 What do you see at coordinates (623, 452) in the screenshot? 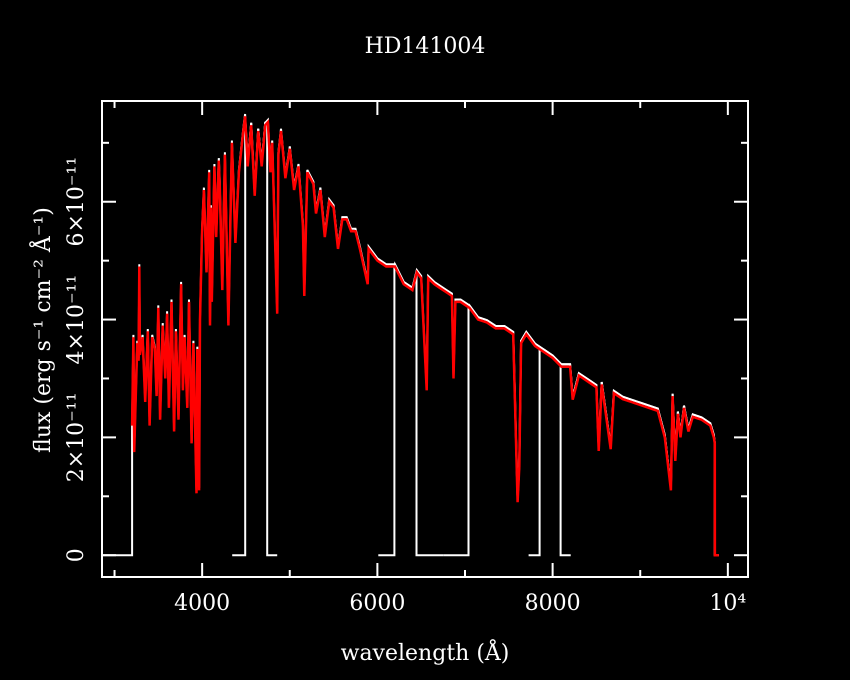
I see `white-spectrum-segment` at bounding box center [623, 452].